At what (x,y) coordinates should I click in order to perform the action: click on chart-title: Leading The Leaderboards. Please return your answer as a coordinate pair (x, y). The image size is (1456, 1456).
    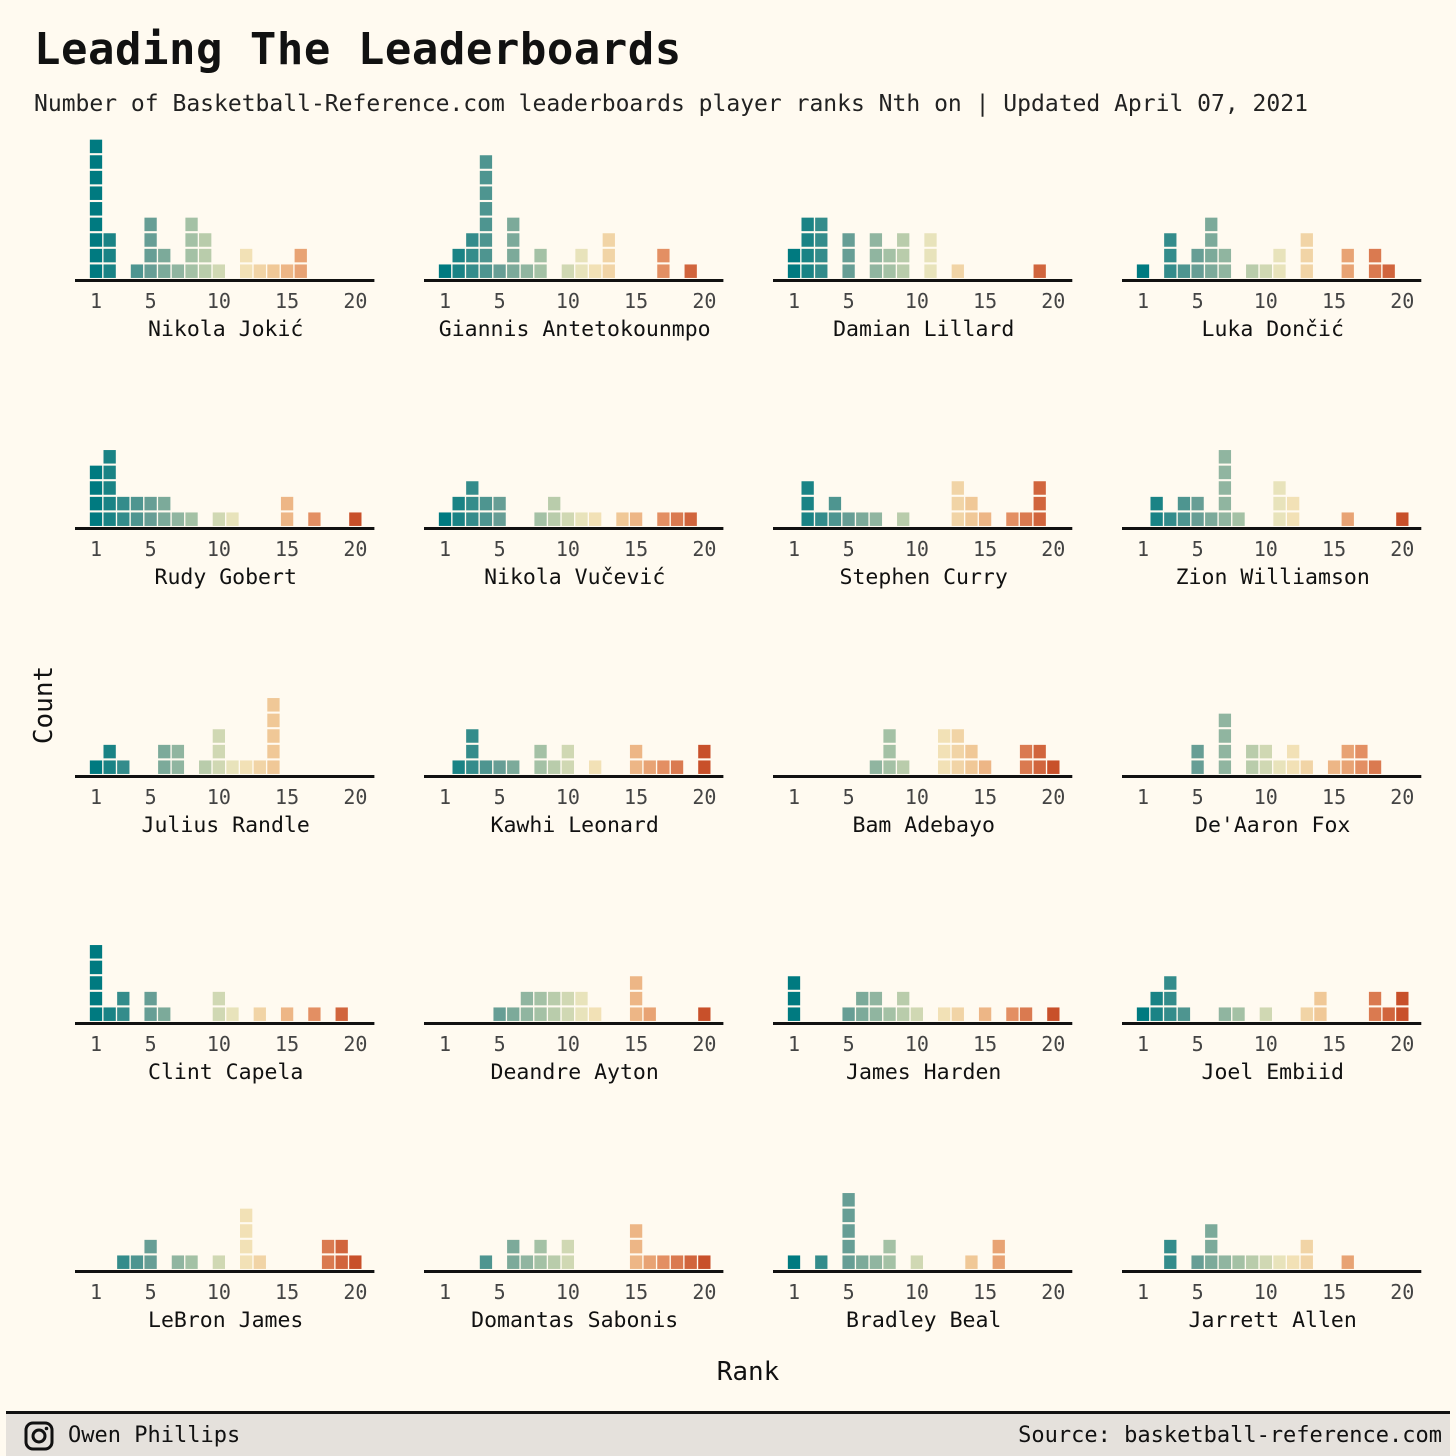
    Looking at the image, I should click on (358, 49).